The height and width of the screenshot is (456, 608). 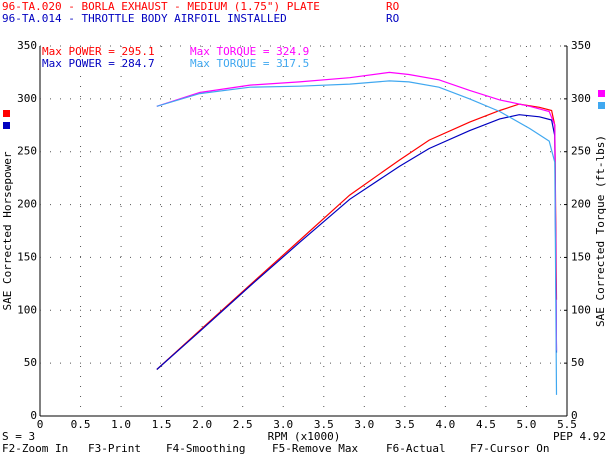 What do you see at coordinates (27, 151) in the screenshot?
I see `y-tick-label: 250` at bounding box center [27, 151].